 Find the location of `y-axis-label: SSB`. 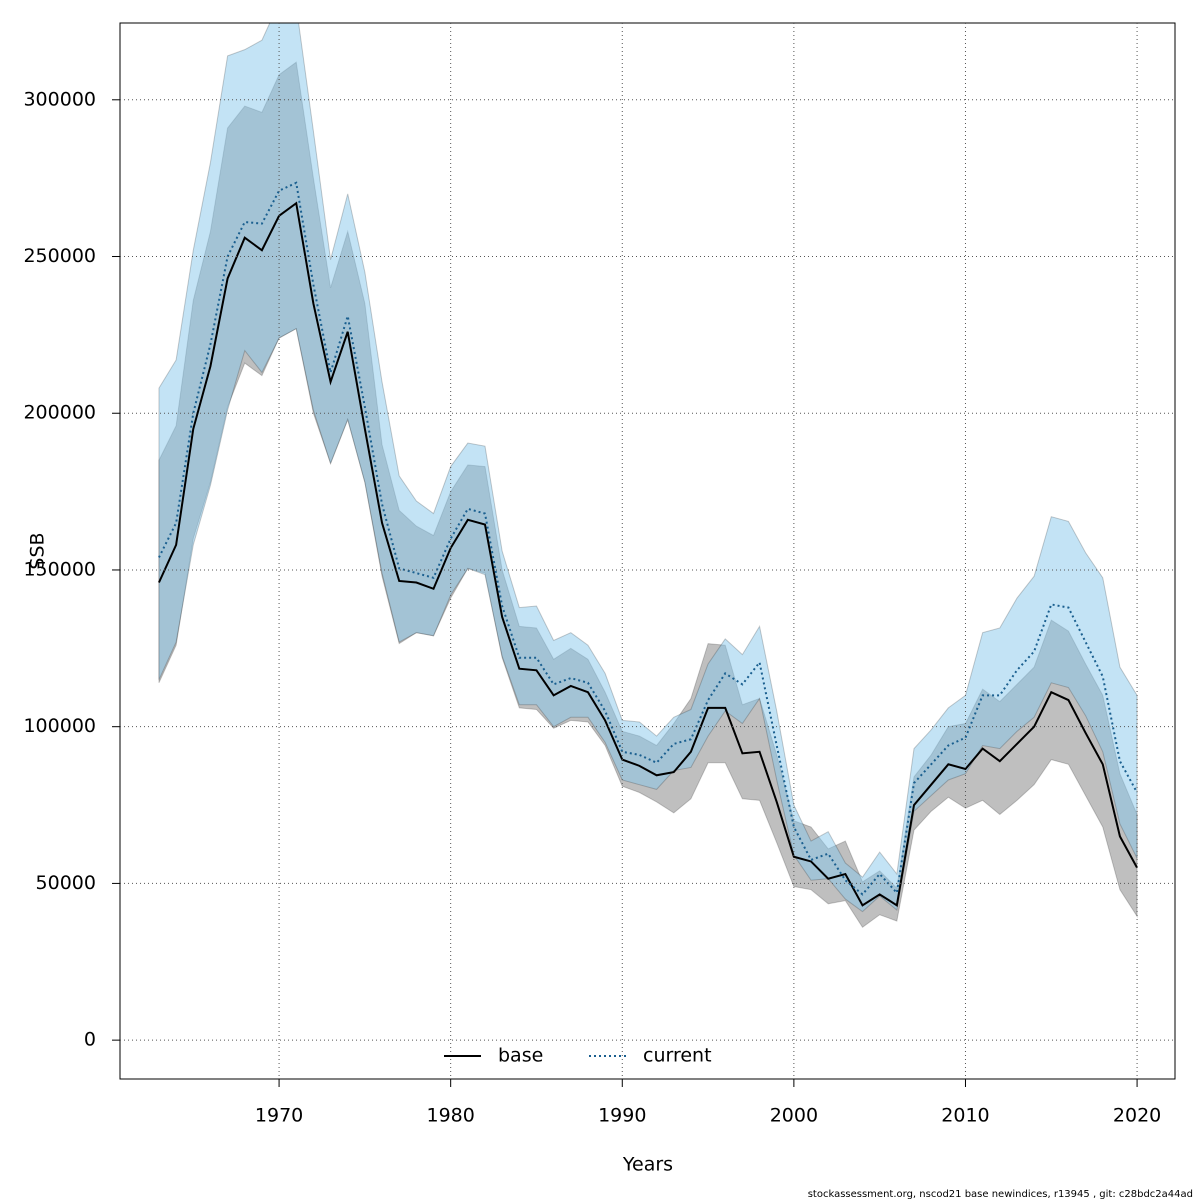

y-axis-label: SSB is located at coordinates (38, 550).